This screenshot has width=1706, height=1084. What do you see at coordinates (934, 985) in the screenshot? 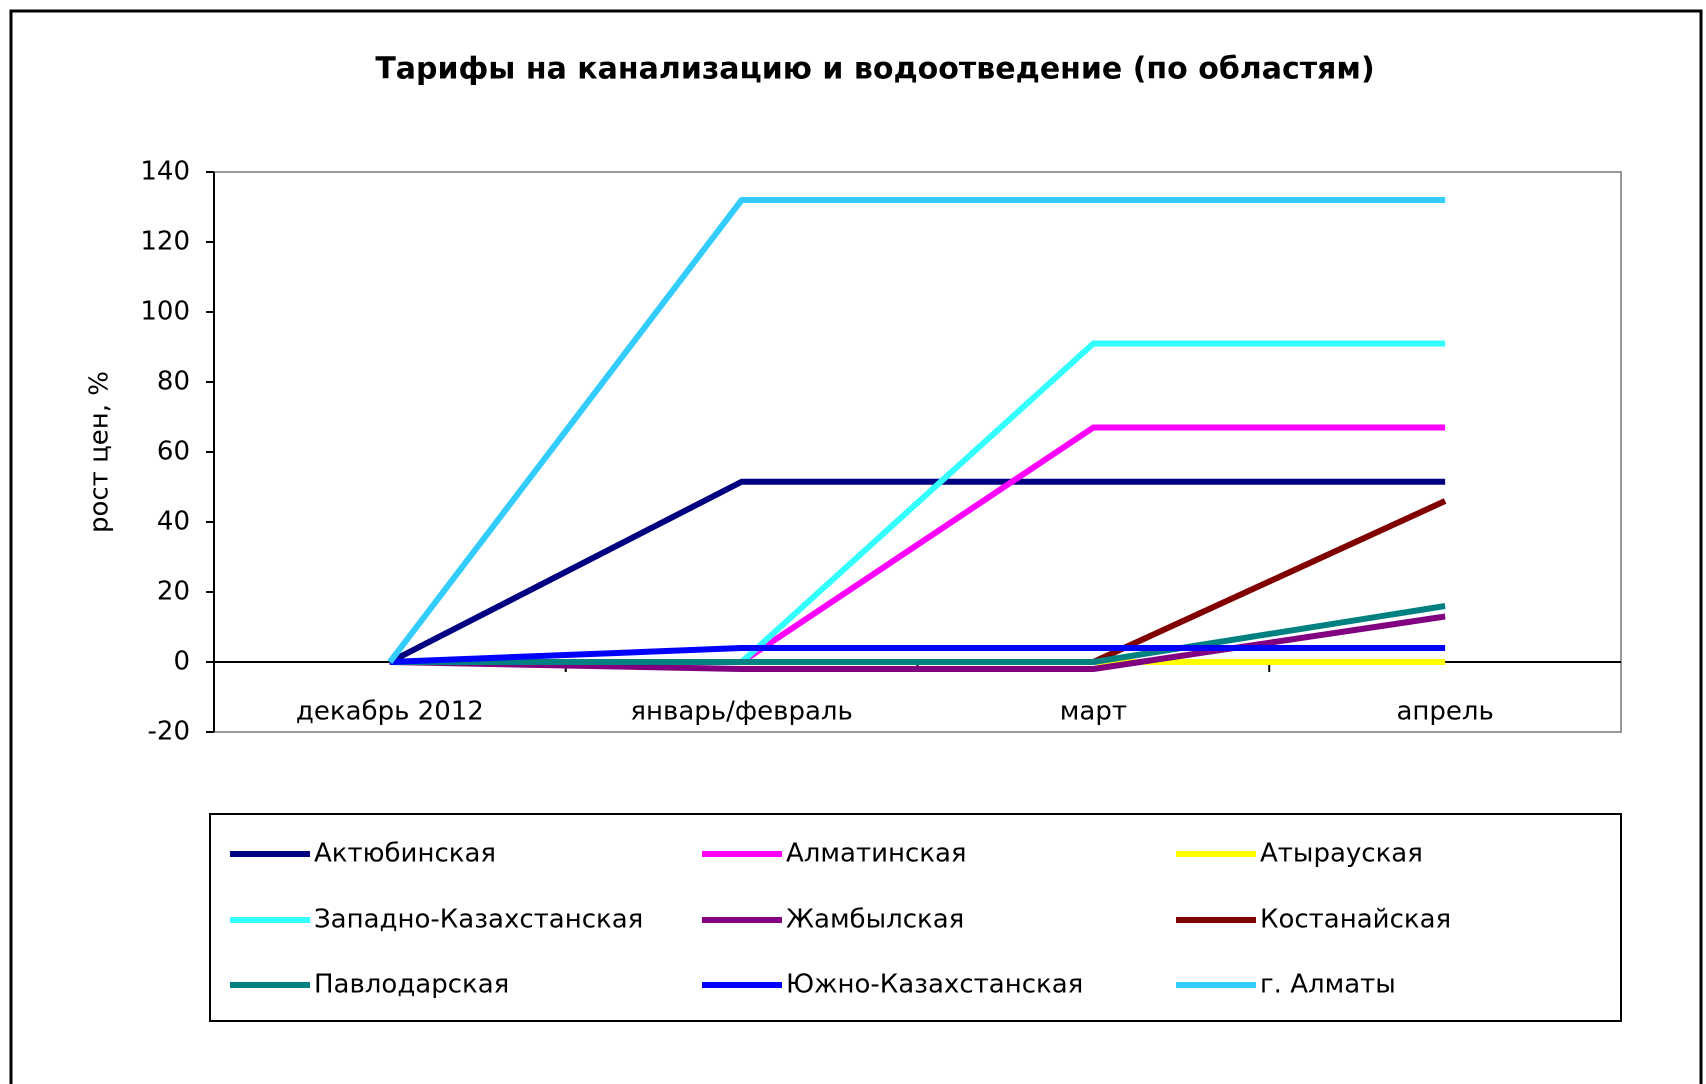
I see `legend-label: Южно-Казахстанская` at bounding box center [934, 985].